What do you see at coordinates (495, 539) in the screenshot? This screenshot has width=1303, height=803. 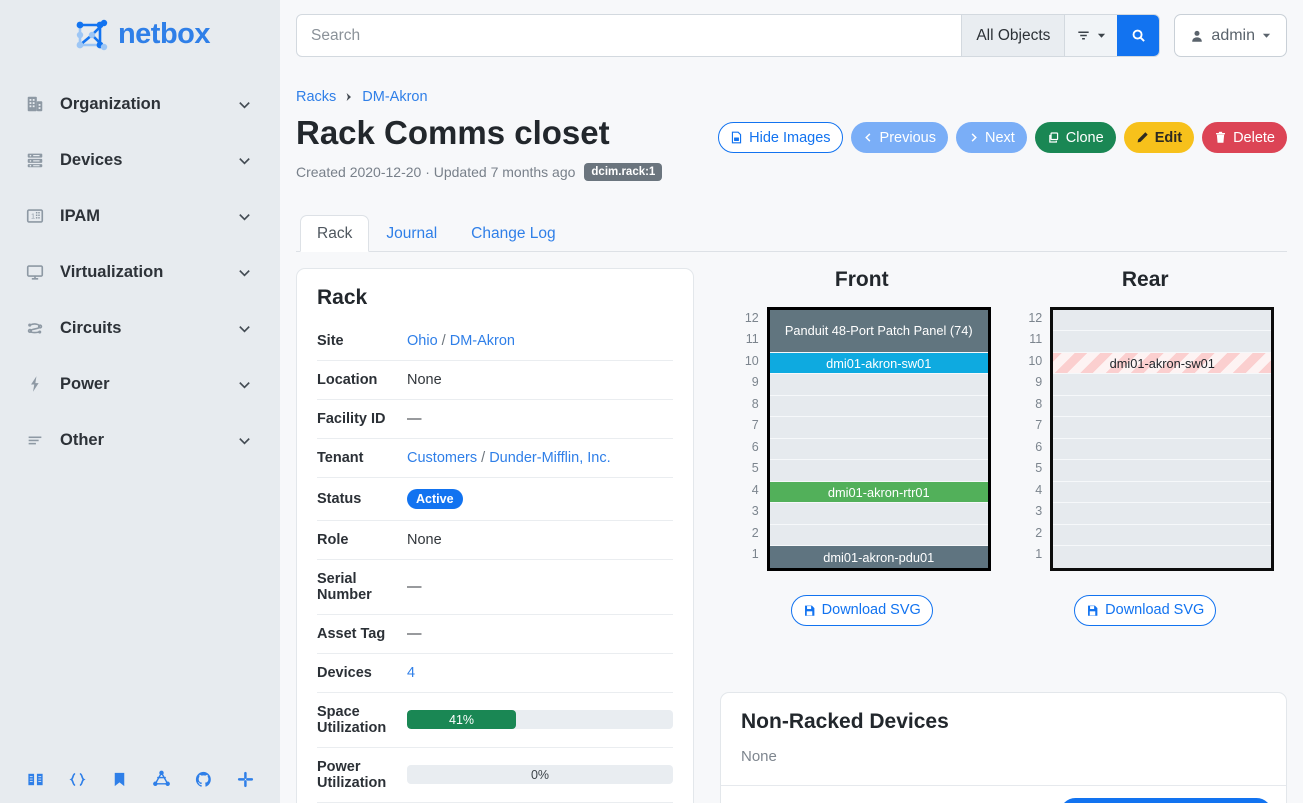 I see `table-row: Role None` at bounding box center [495, 539].